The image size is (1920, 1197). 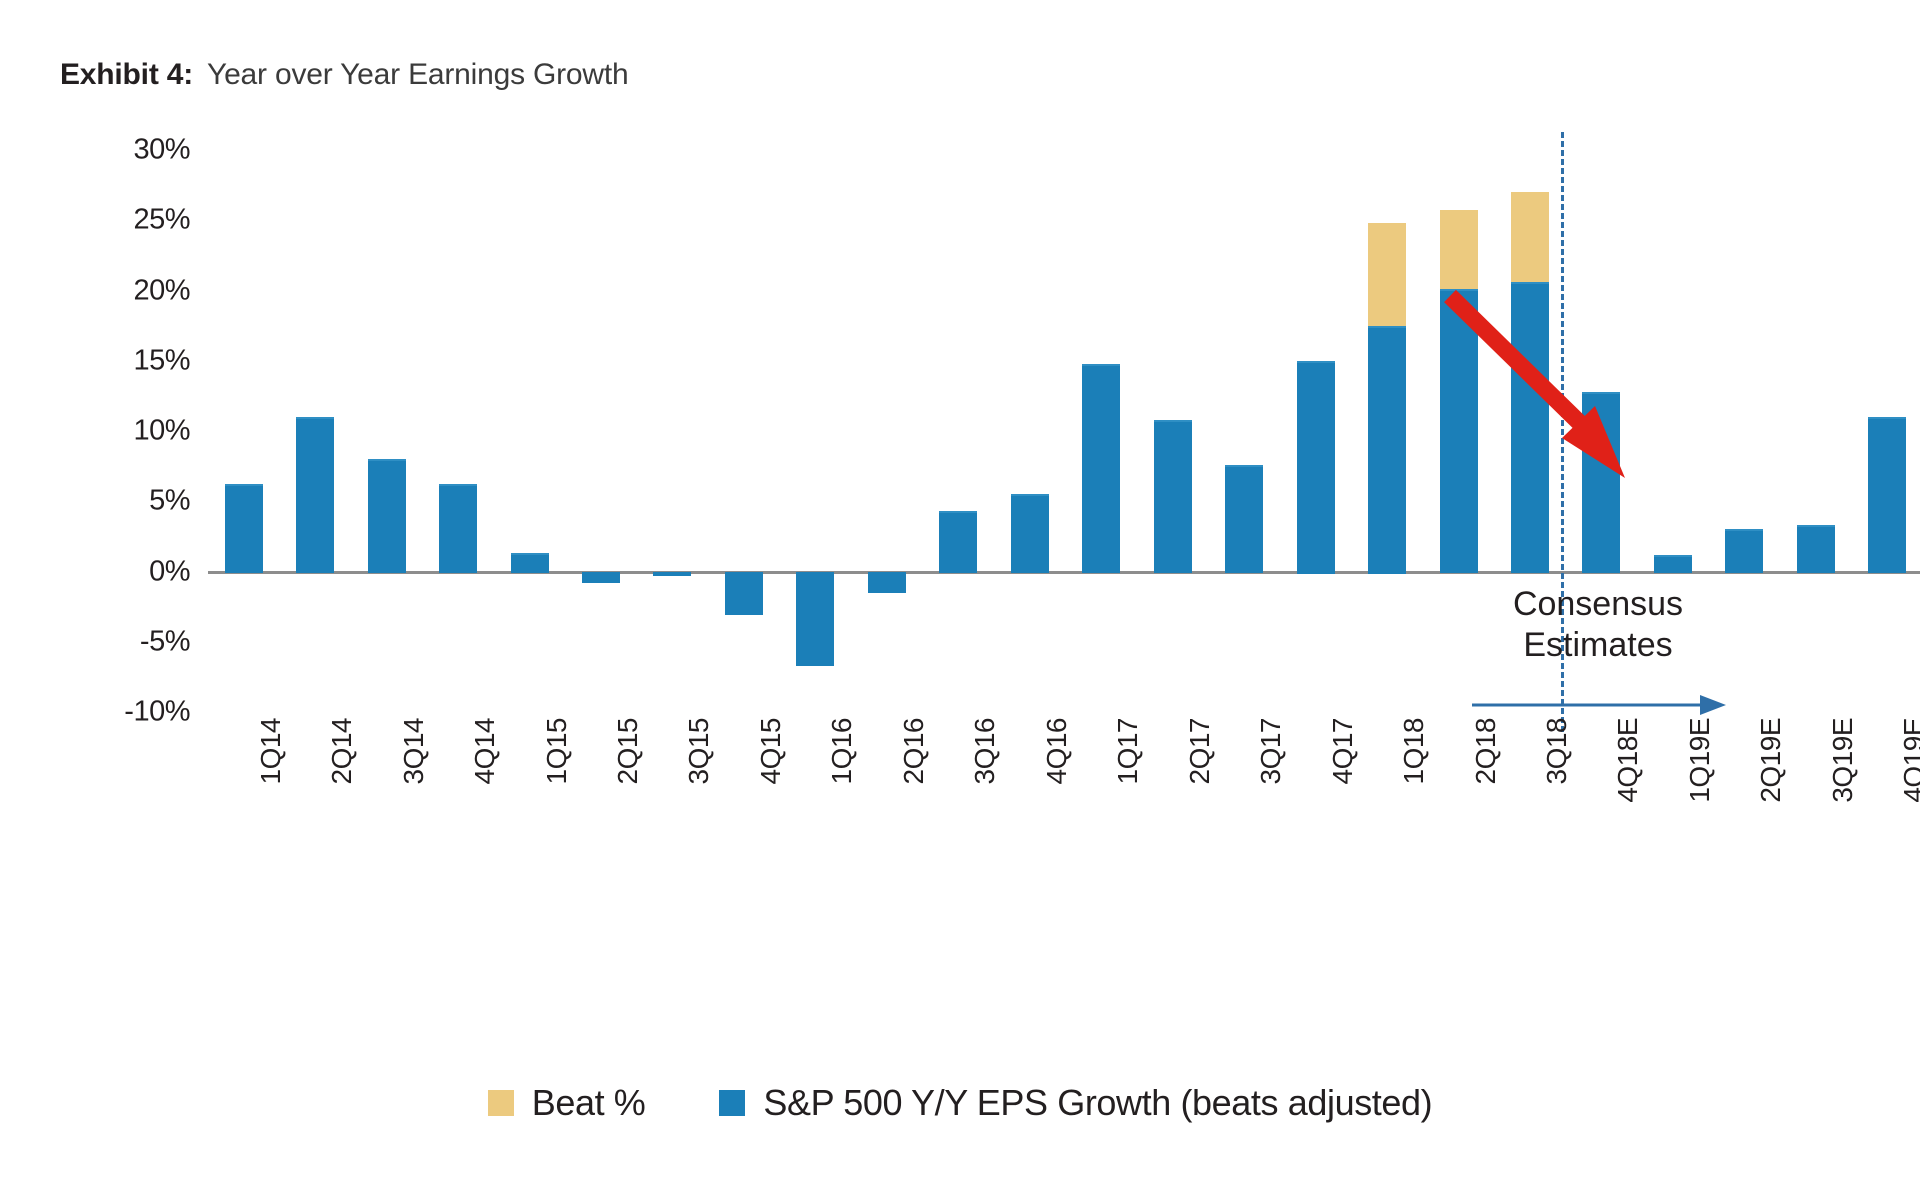 What do you see at coordinates (161, 219) in the screenshot?
I see `y-axis-tick-label: 25%` at bounding box center [161, 219].